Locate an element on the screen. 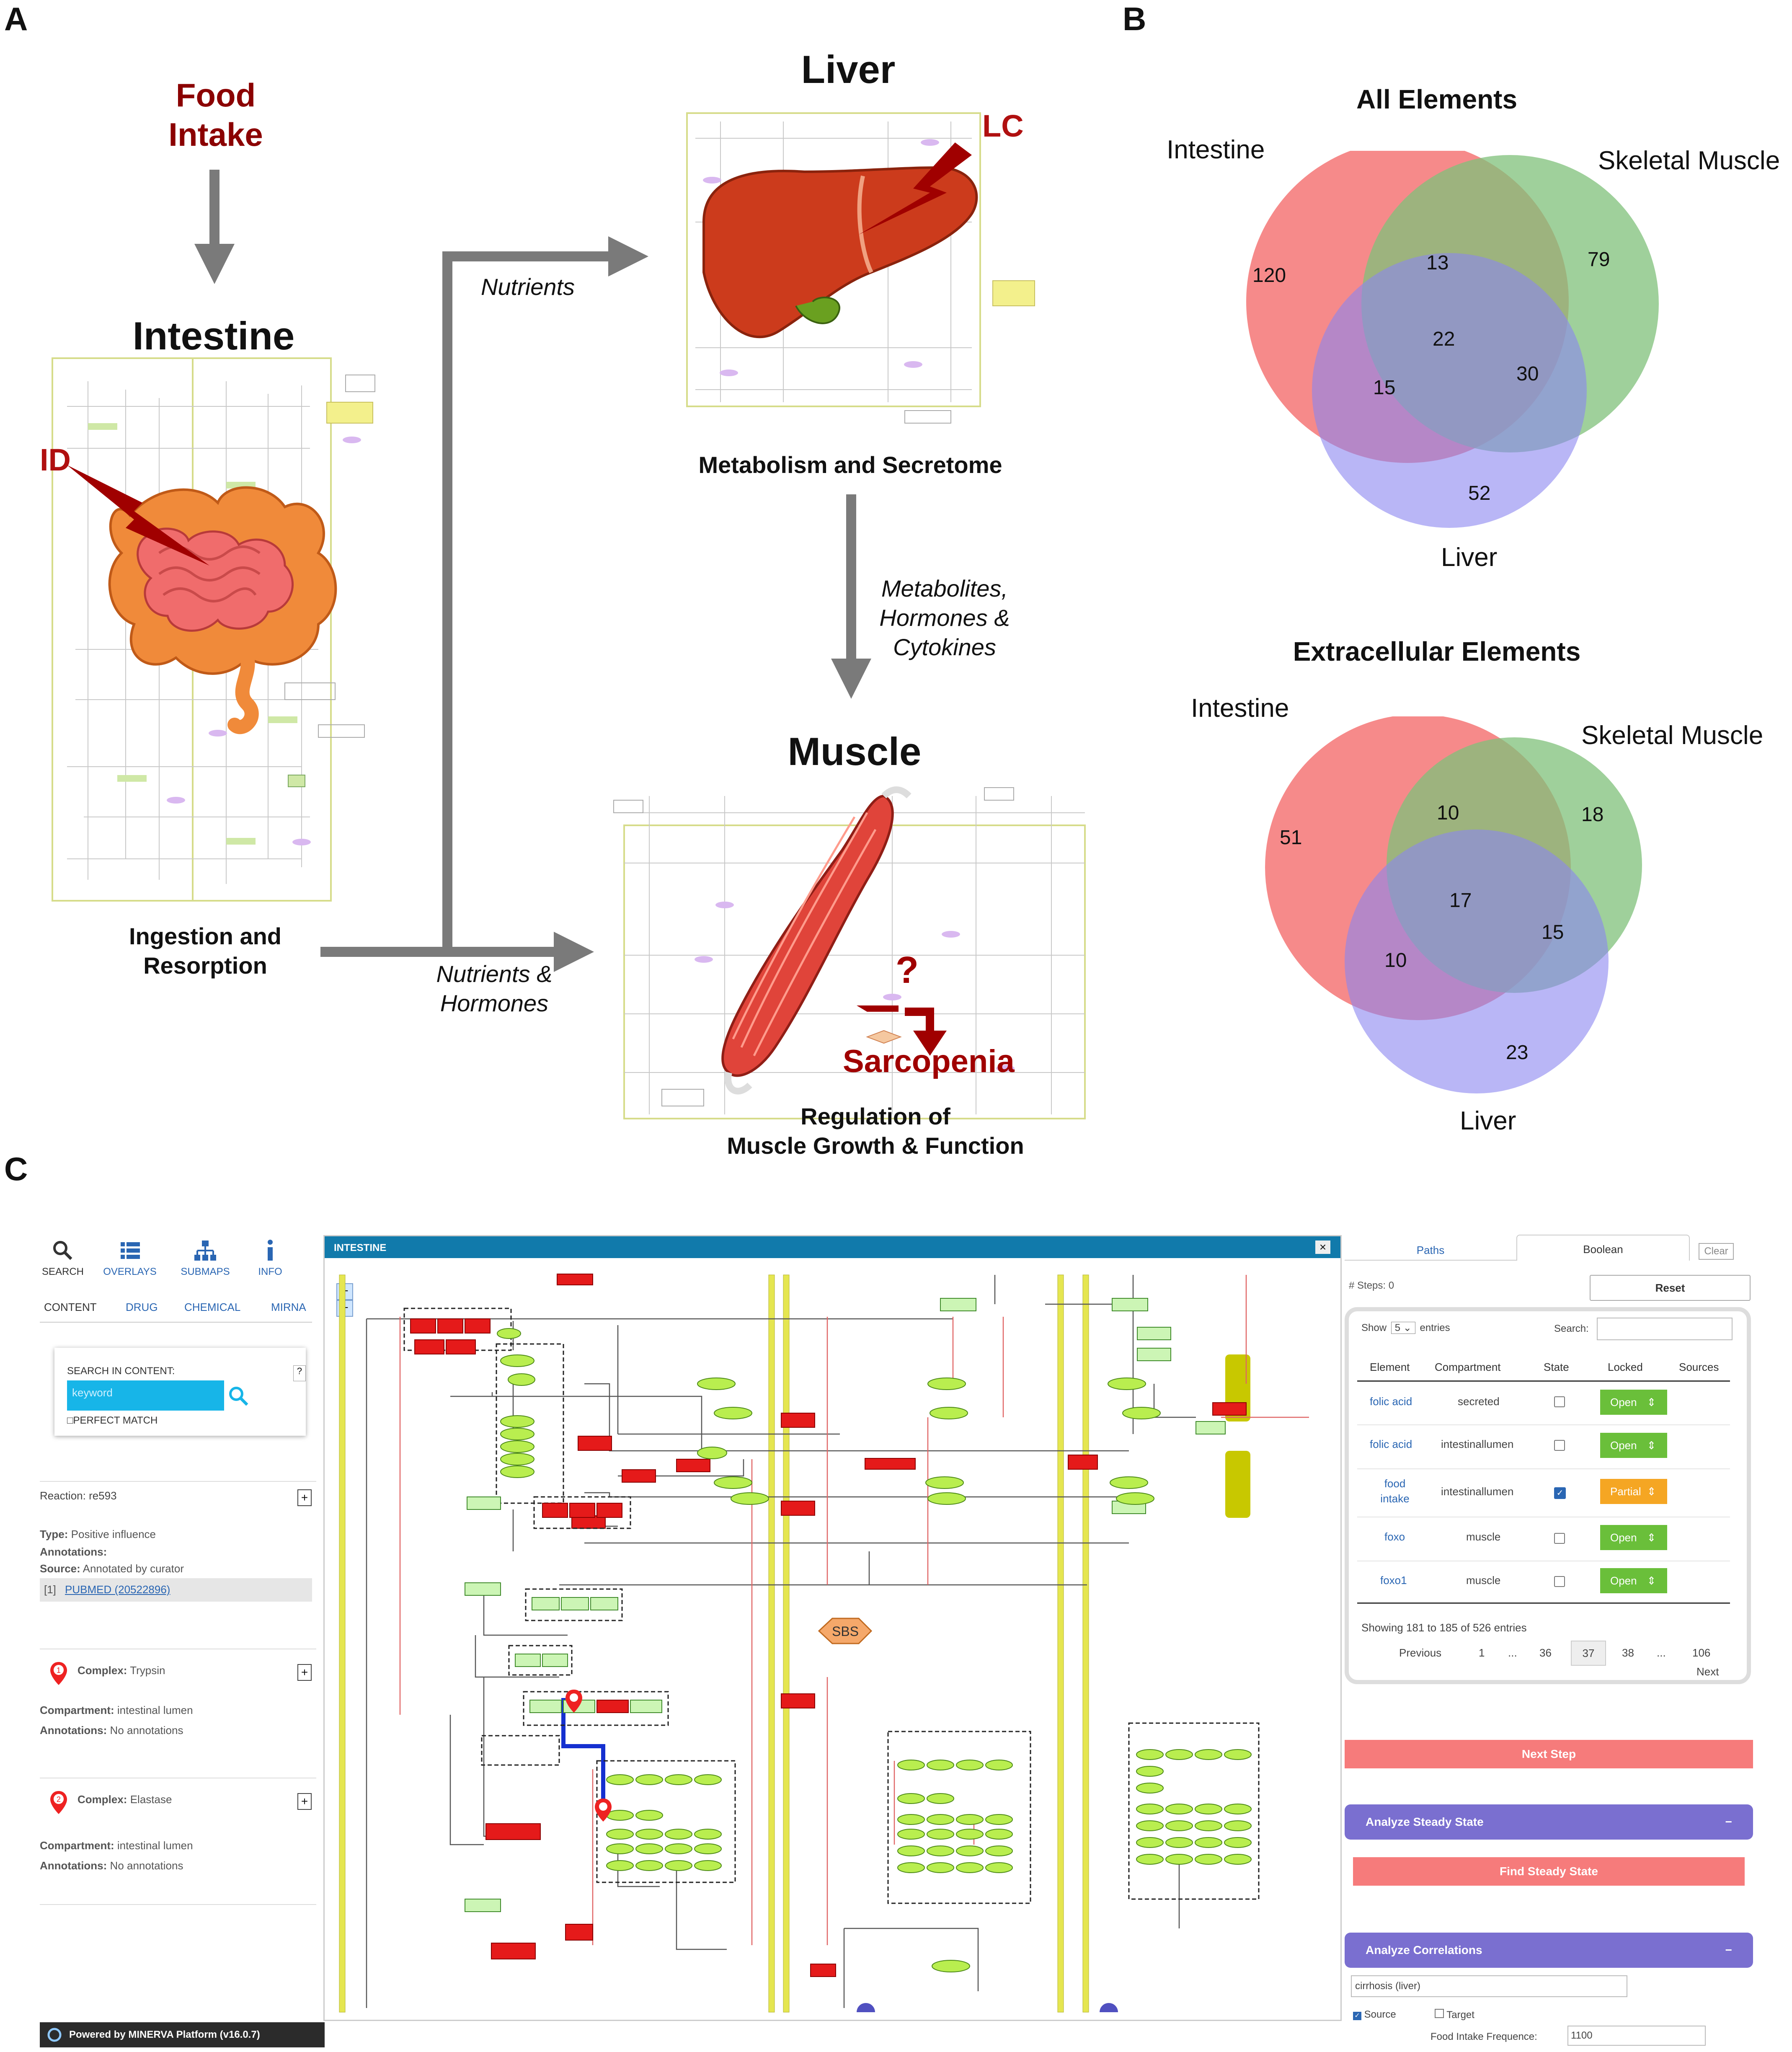  entries-label: entries is located at coordinates (1435, 1328).